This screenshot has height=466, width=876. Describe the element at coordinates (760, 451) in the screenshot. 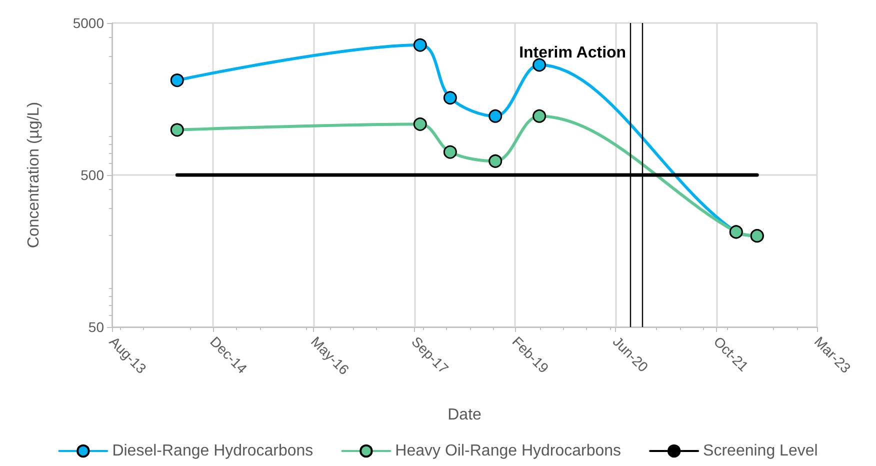

I see `legend-label: Screening Level` at that location.